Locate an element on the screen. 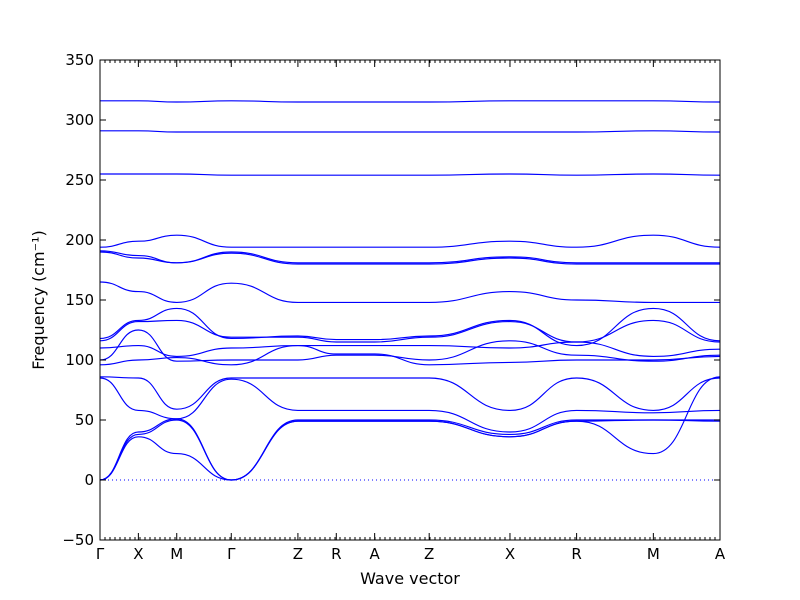 This screenshot has width=800, height=600. x-axis-label: Wave vector is located at coordinates (410, 578).